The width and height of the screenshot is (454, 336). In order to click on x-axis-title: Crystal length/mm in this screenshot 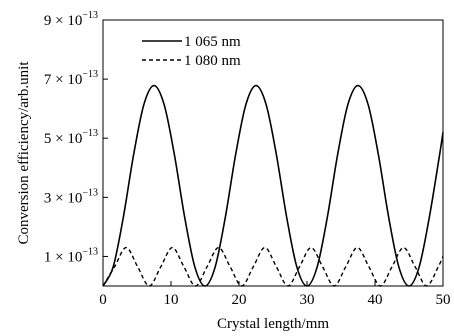, I will do `click(273, 324)`.